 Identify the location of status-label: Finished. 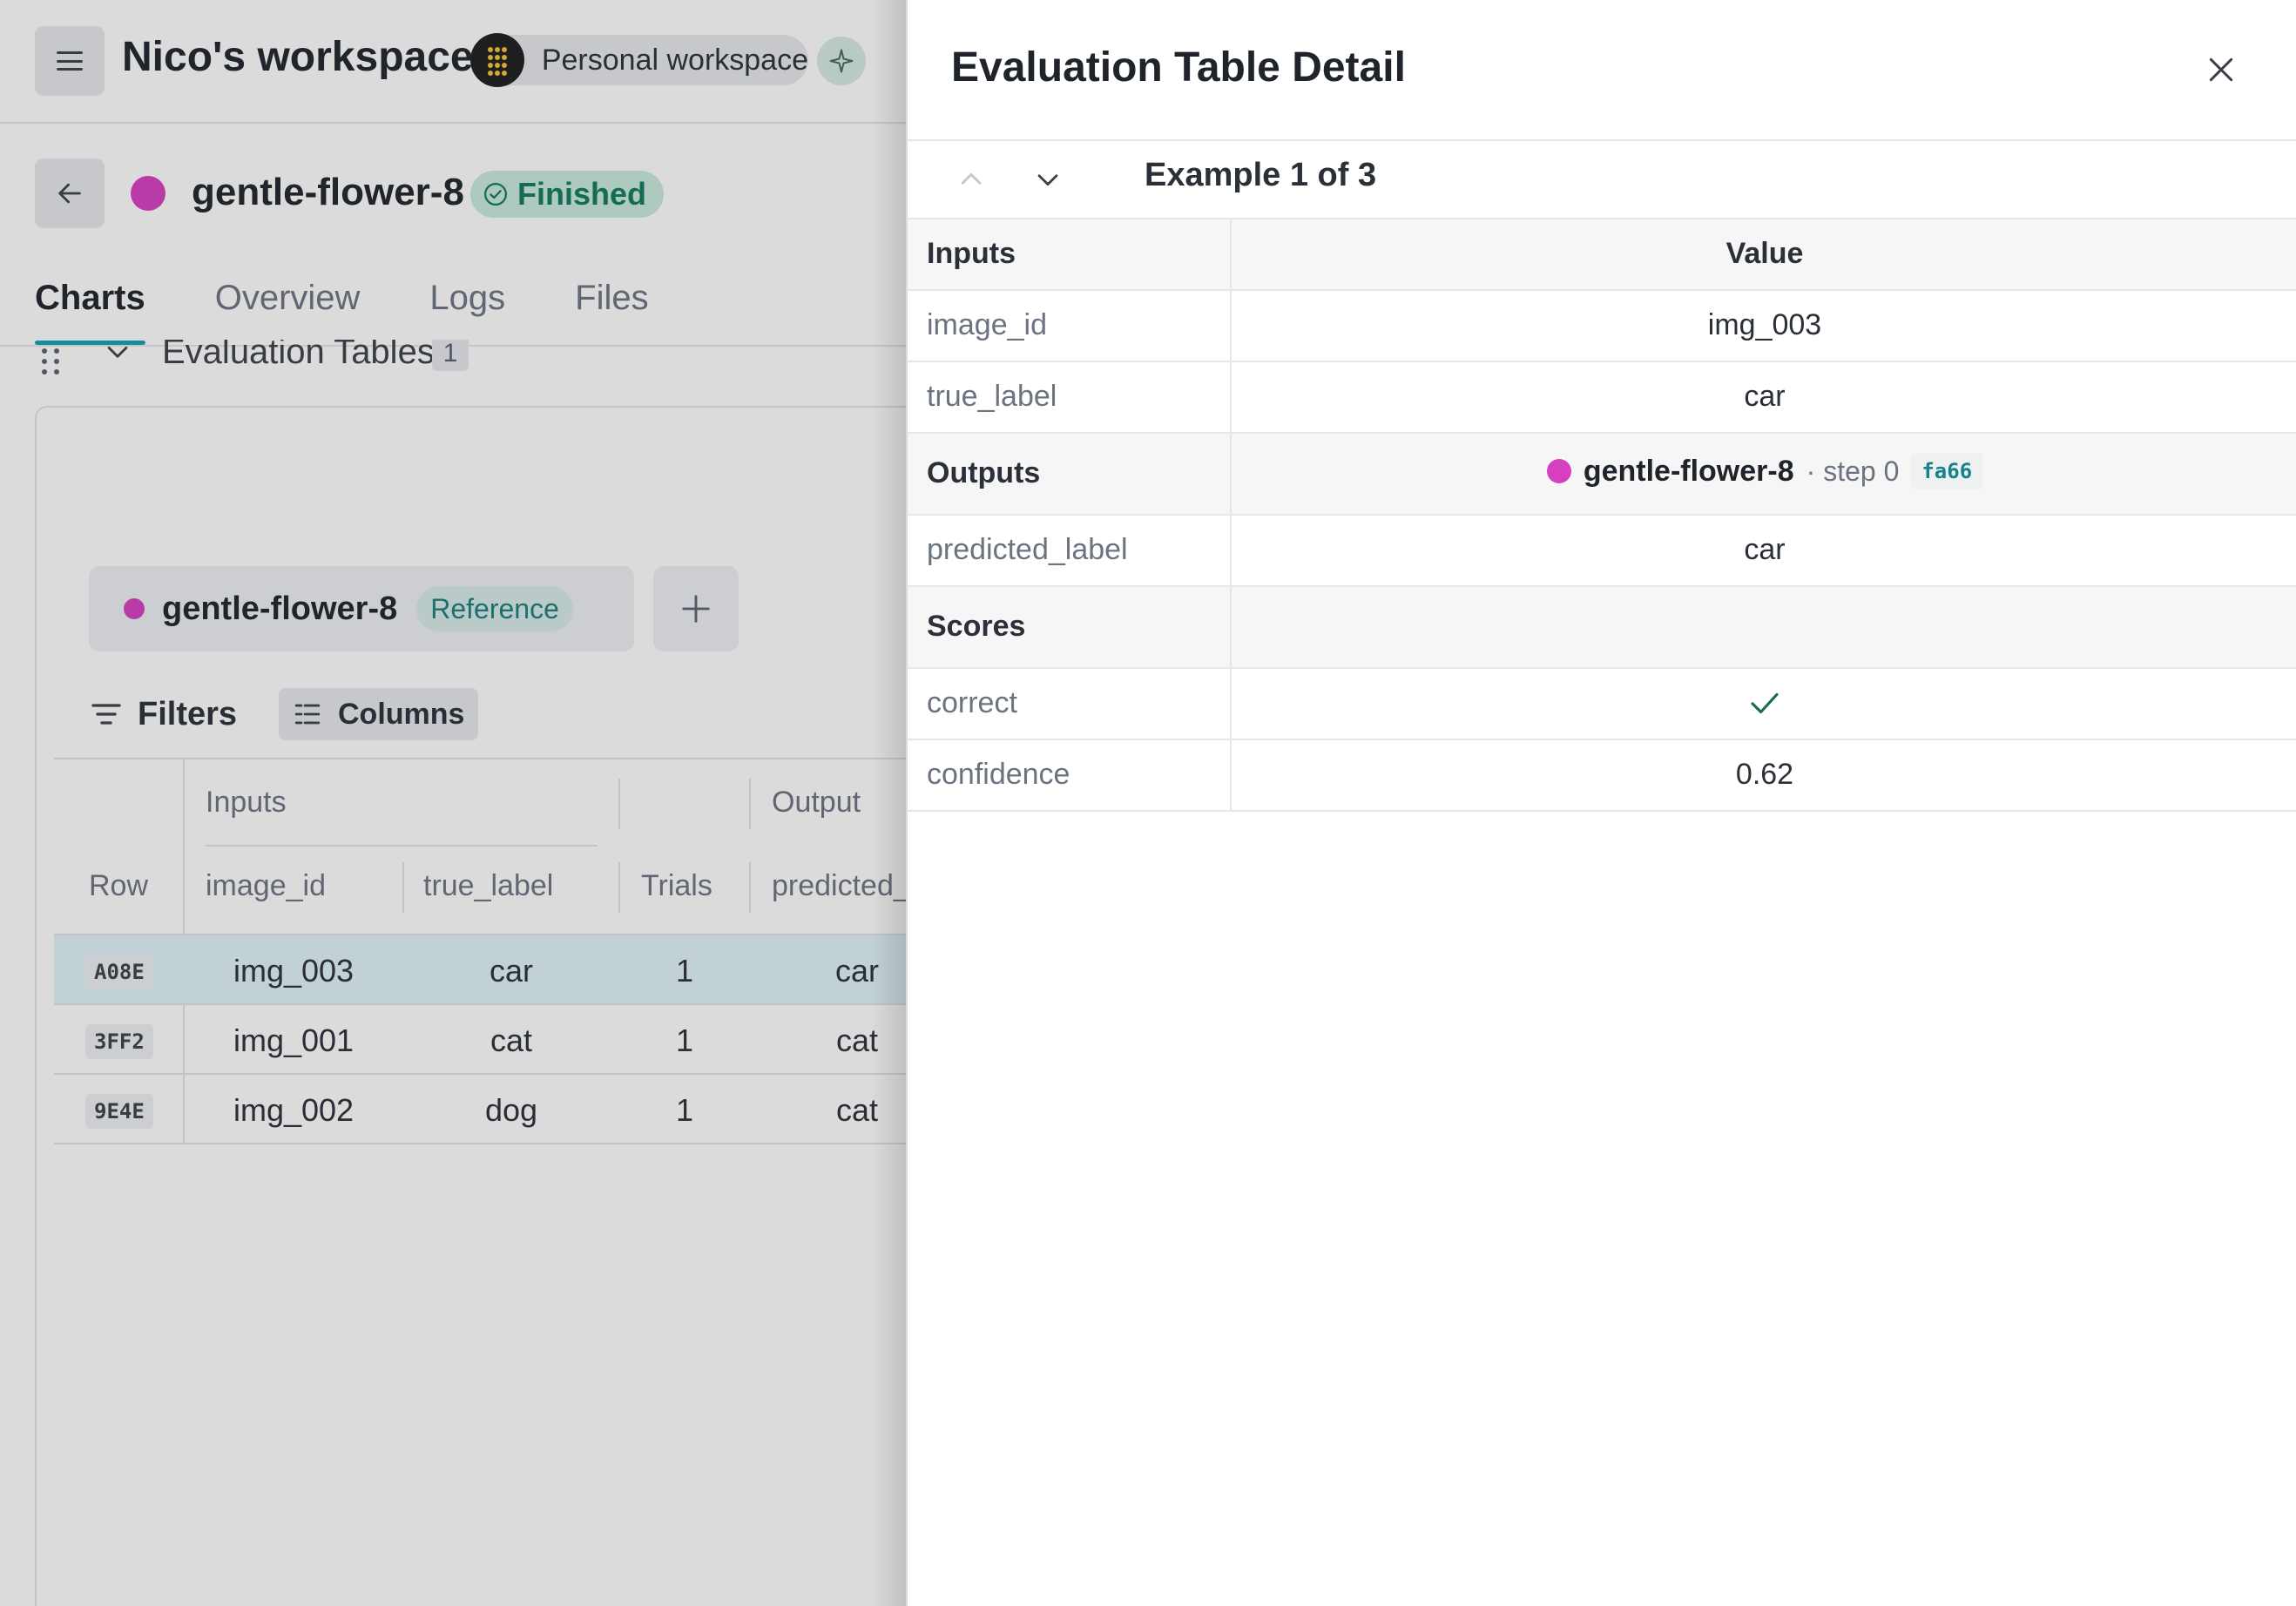
(582, 194).